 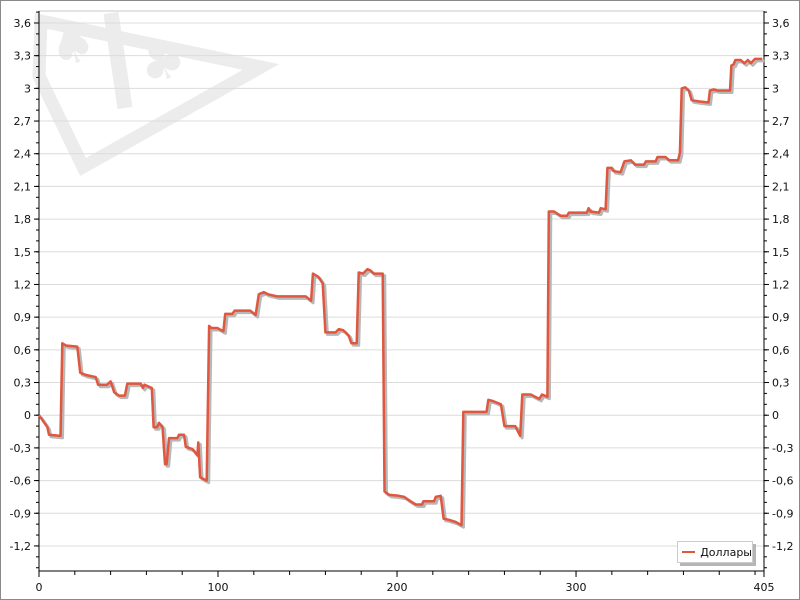 I want to click on y-tick-label-left: 1,8, so click(x=23, y=219).